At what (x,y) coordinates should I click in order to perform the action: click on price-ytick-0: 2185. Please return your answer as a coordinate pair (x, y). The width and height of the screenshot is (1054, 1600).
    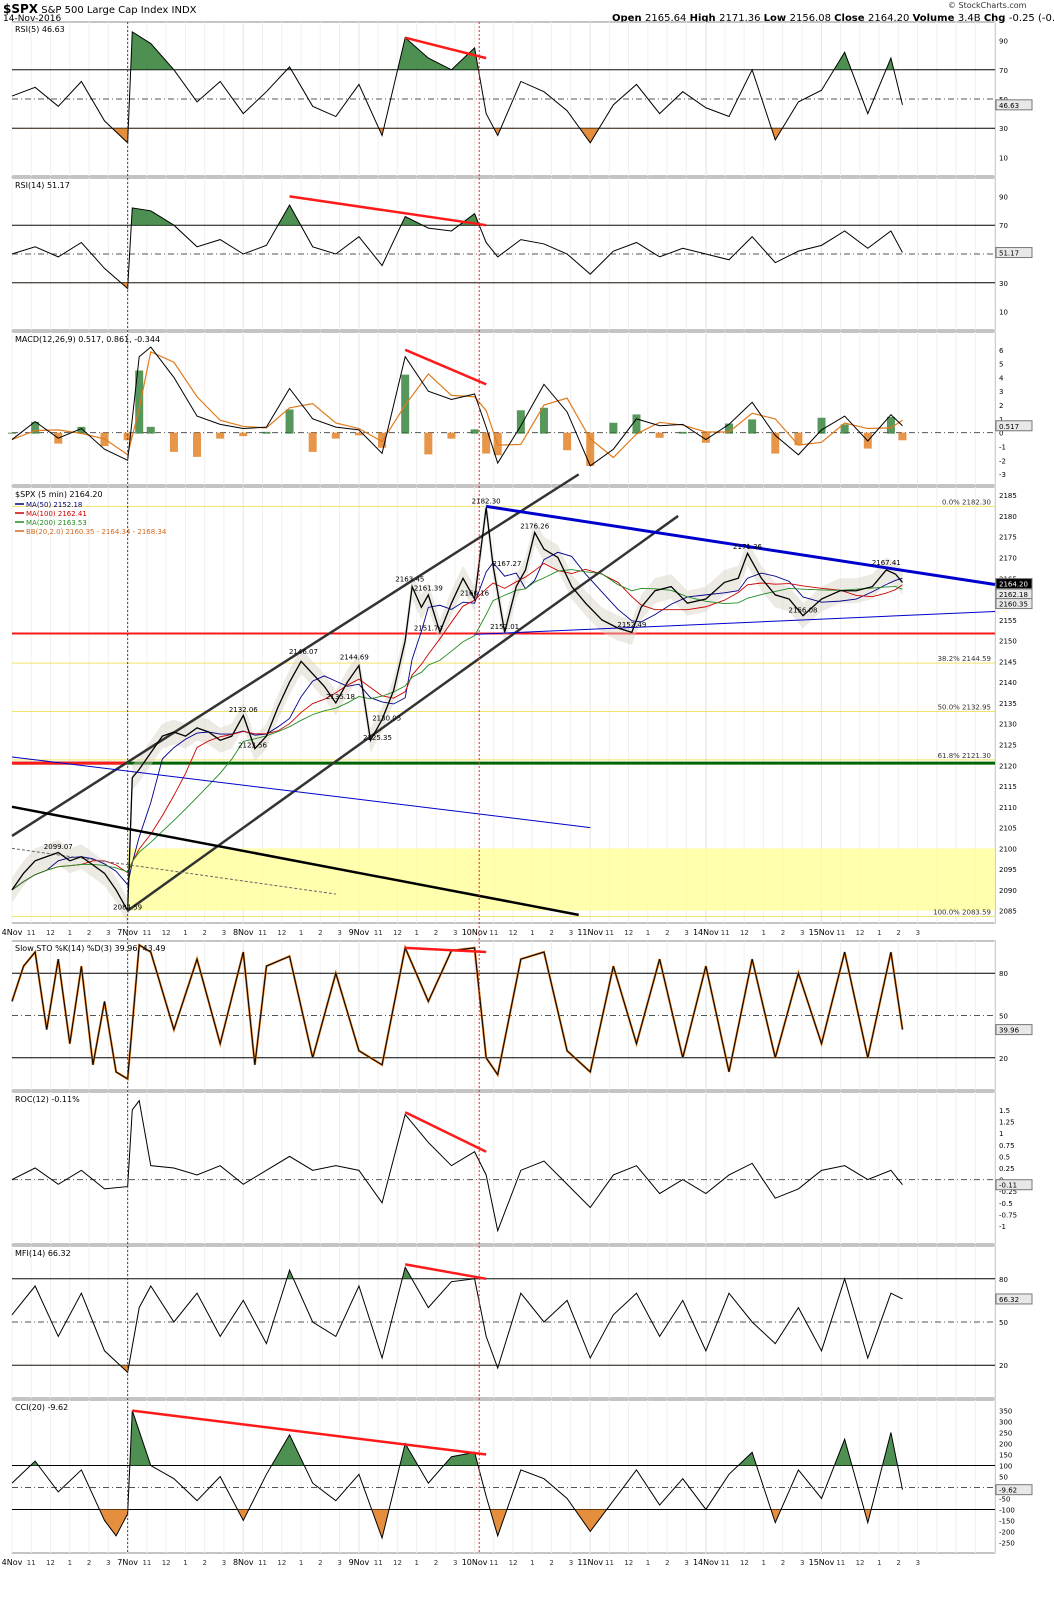
    Looking at the image, I should click on (1008, 496).